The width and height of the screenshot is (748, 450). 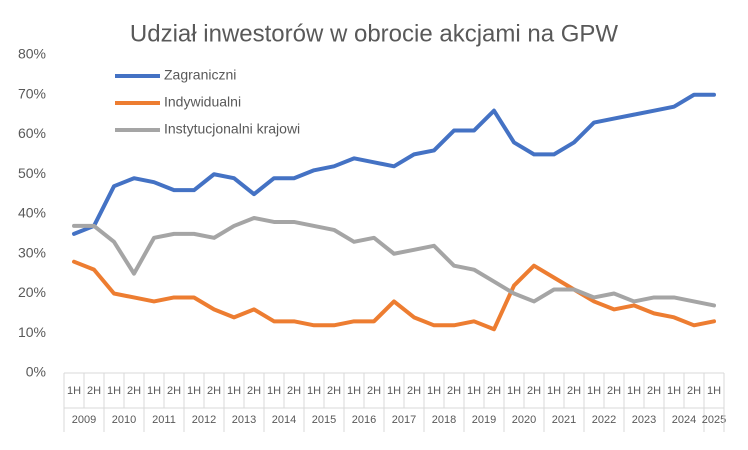 I want to click on x-group-label: 2022, so click(x=604, y=420).